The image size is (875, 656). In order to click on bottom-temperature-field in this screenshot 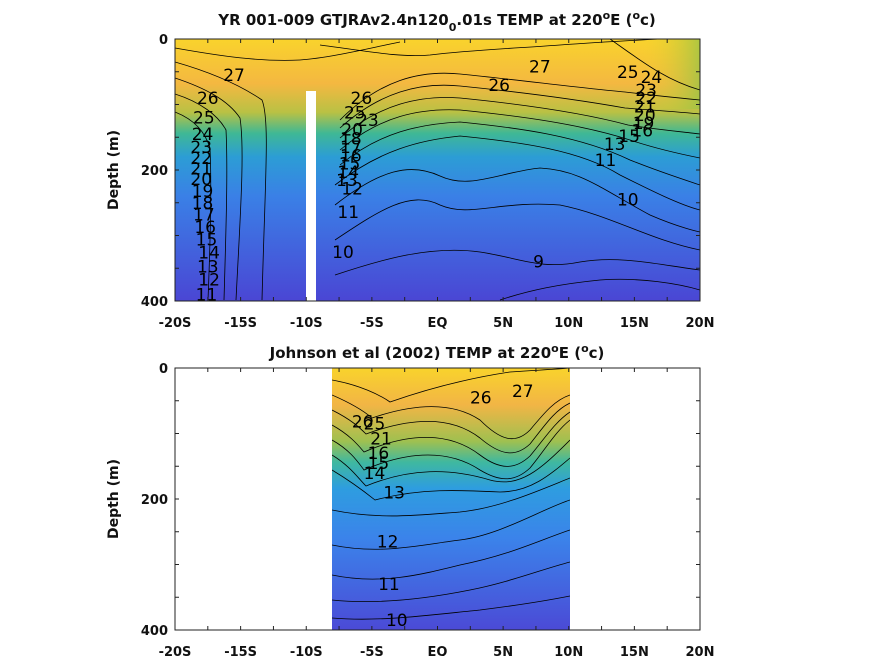, I will do `click(451, 499)`.